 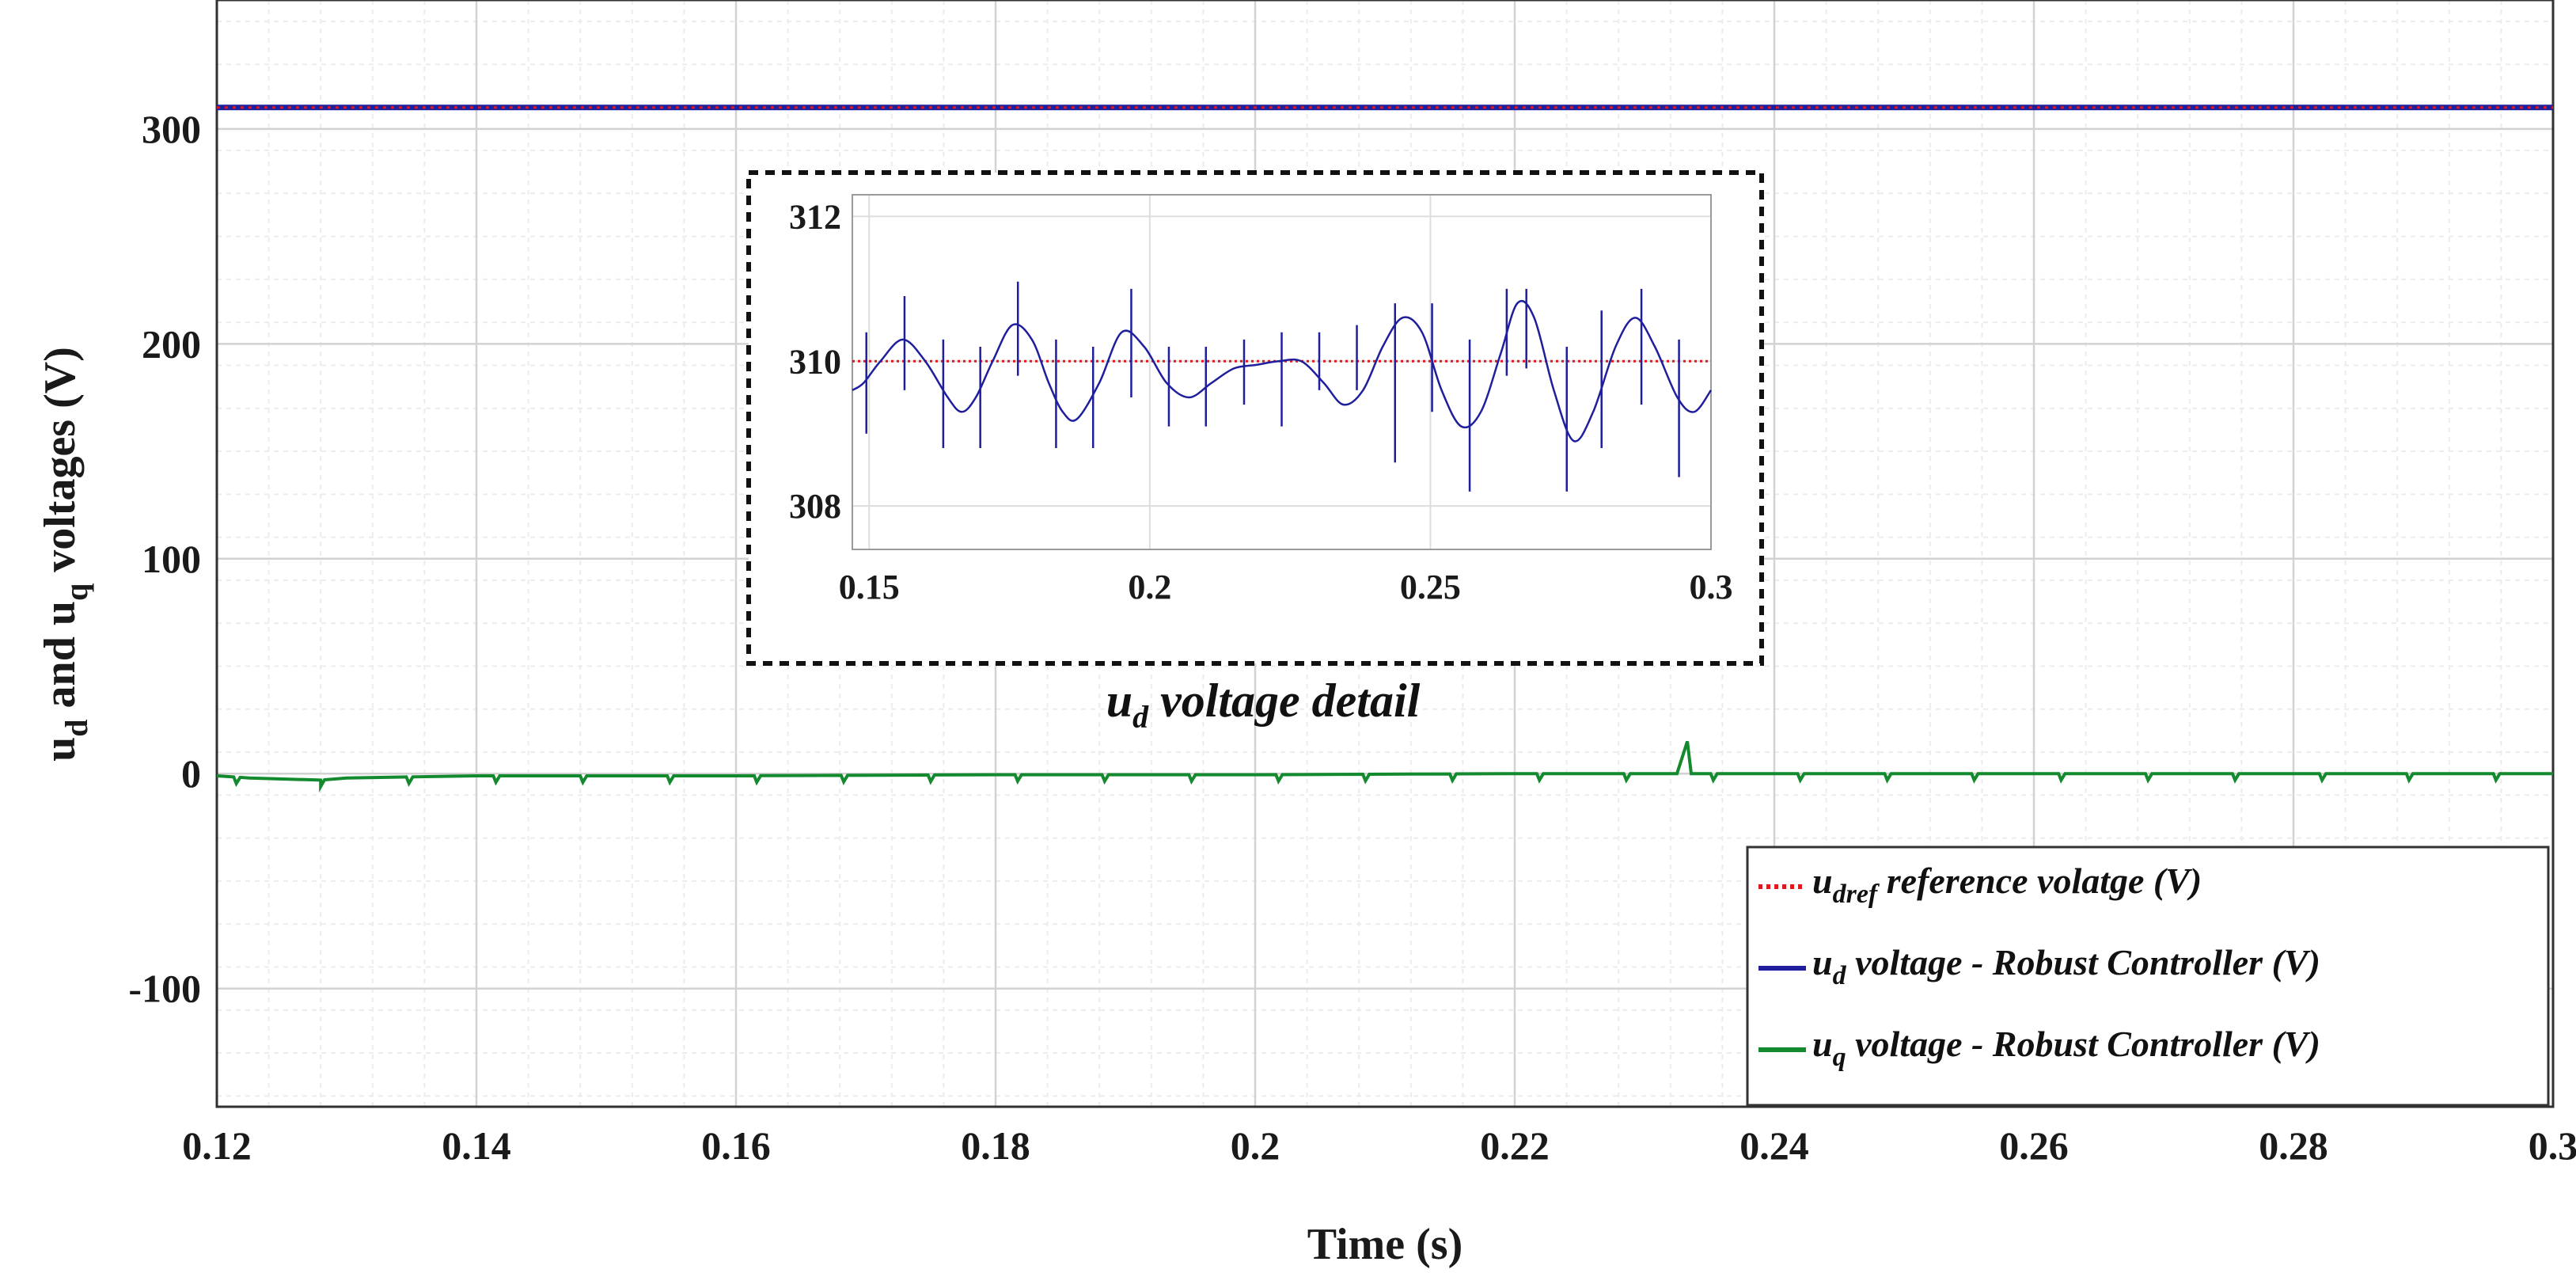 I want to click on y-tick-label: 300, so click(x=171, y=129).